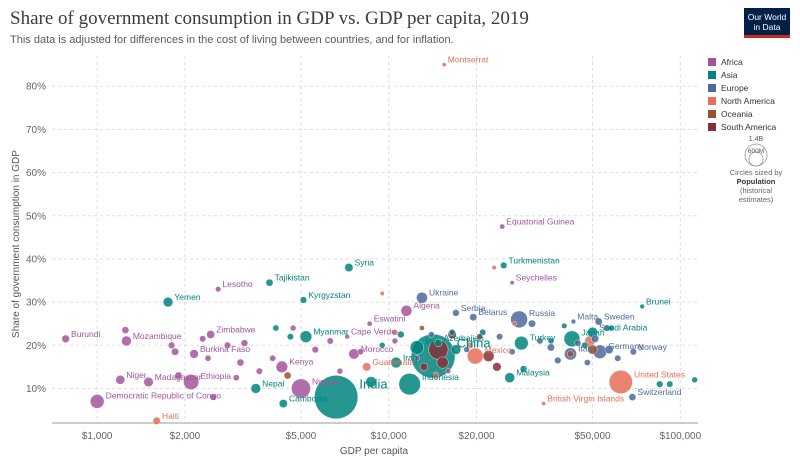 Image resolution: width=800 pixels, height=466 pixels. Describe the element at coordinates (301, 388) in the screenshot. I see `point-nigeria` at that location.